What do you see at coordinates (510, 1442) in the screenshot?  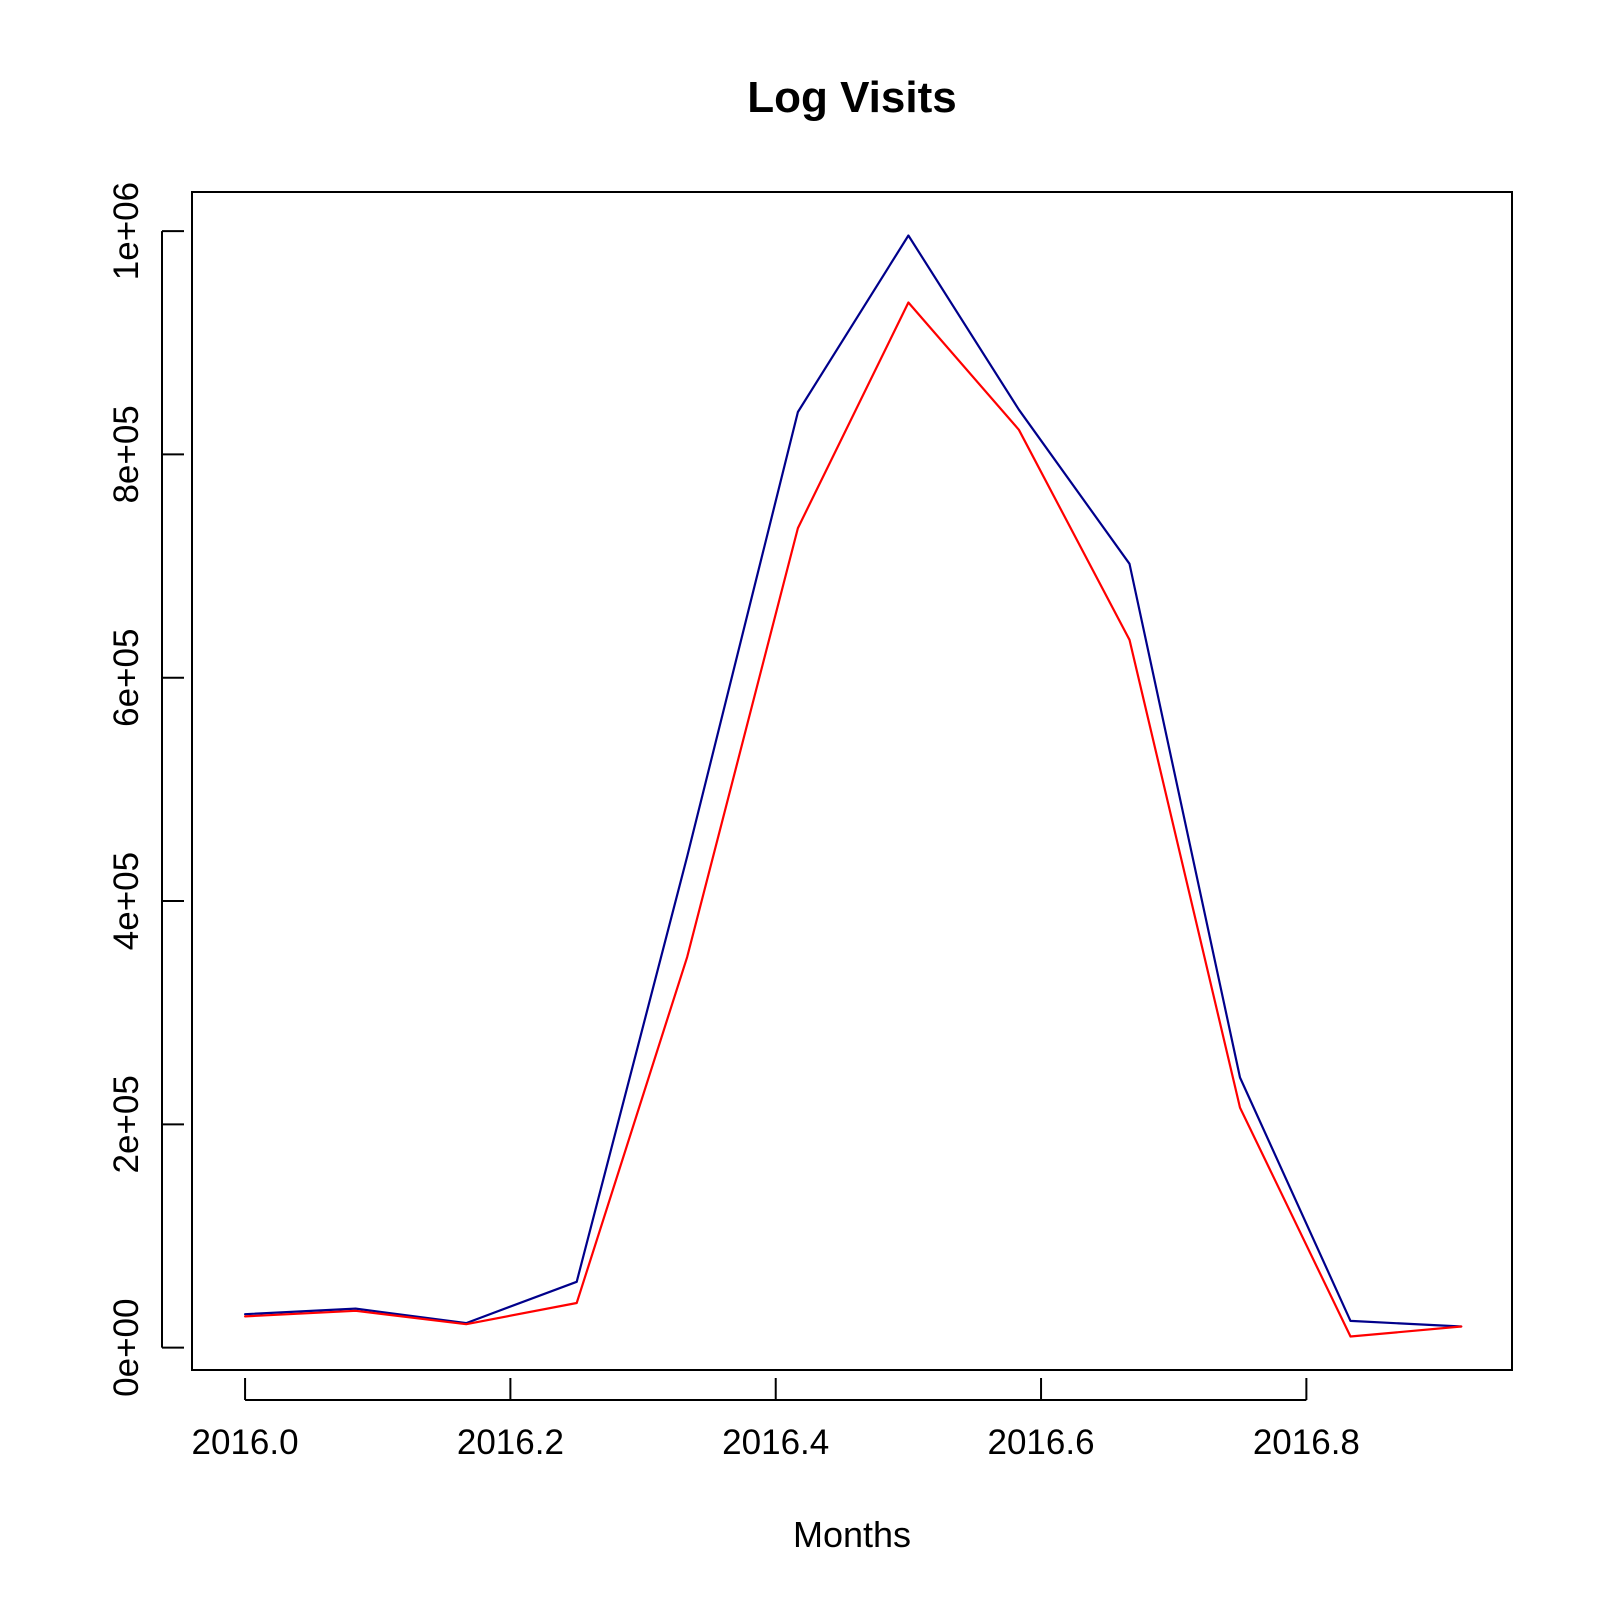 I see `x-tick-label: 2016.2` at bounding box center [510, 1442].